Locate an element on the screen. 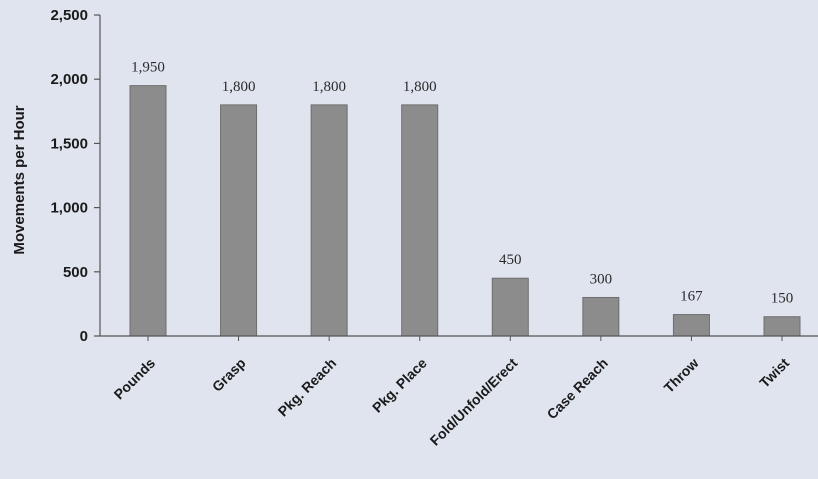 The height and width of the screenshot is (479, 818). y-tick-label: 0 is located at coordinates (84, 336).